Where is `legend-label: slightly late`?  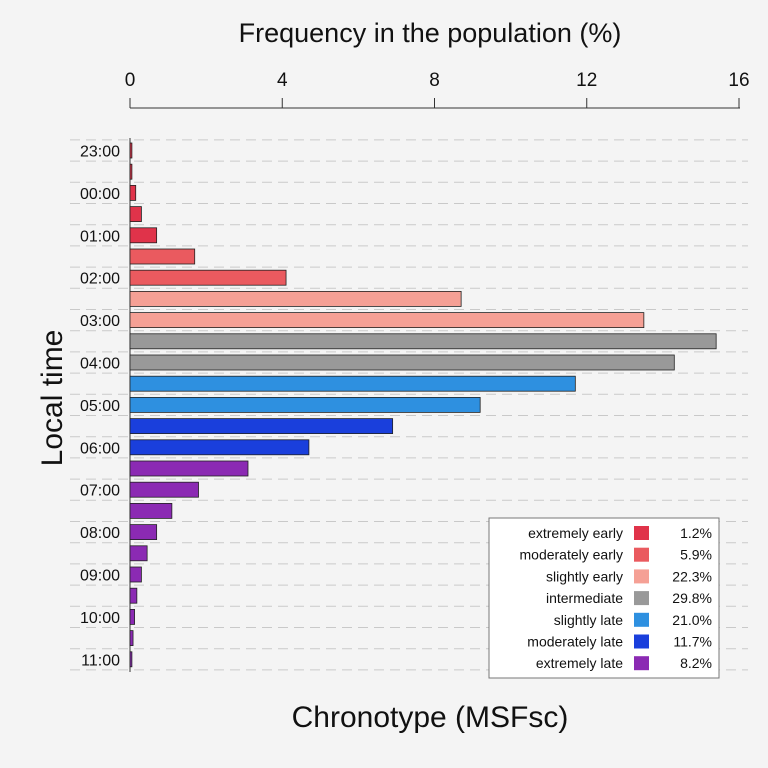
legend-label: slightly late is located at coordinates (588, 620).